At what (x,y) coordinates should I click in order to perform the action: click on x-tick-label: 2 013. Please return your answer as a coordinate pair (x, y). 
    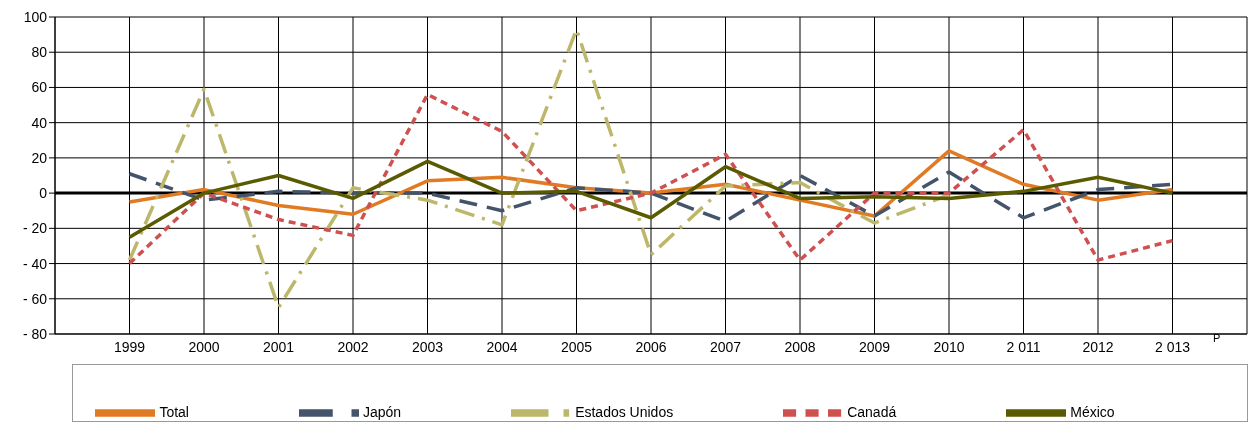
    Looking at the image, I should click on (1172, 346).